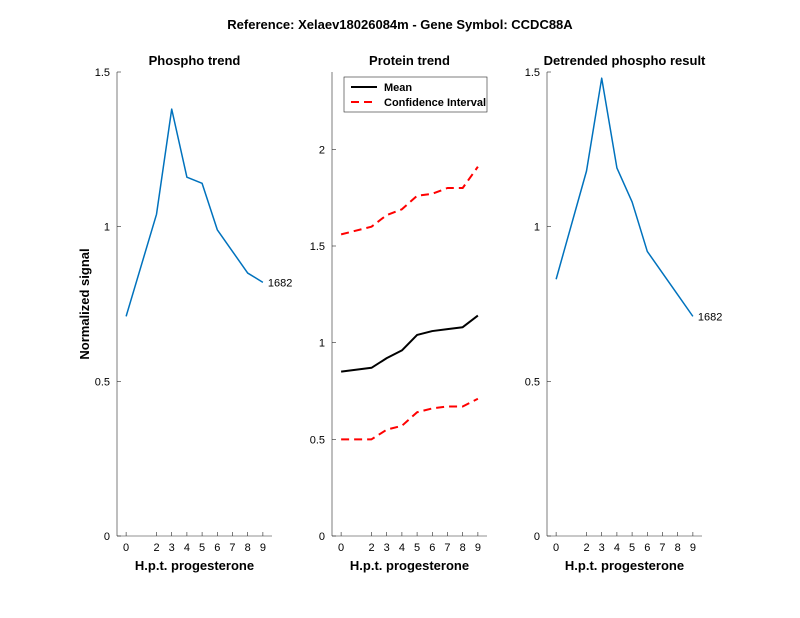 The image size is (800, 618). Describe the element at coordinates (156, 548) in the screenshot. I see `phospho-x-tick-label: 2` at that location.